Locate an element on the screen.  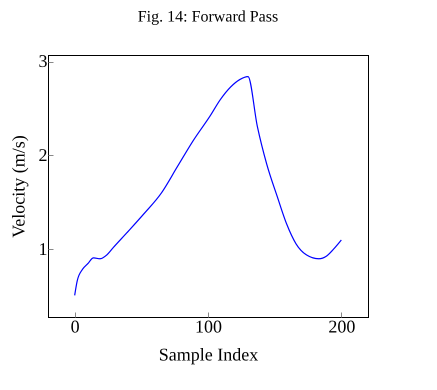
x-tick-label: 100 is located at coordinates (208, 326).